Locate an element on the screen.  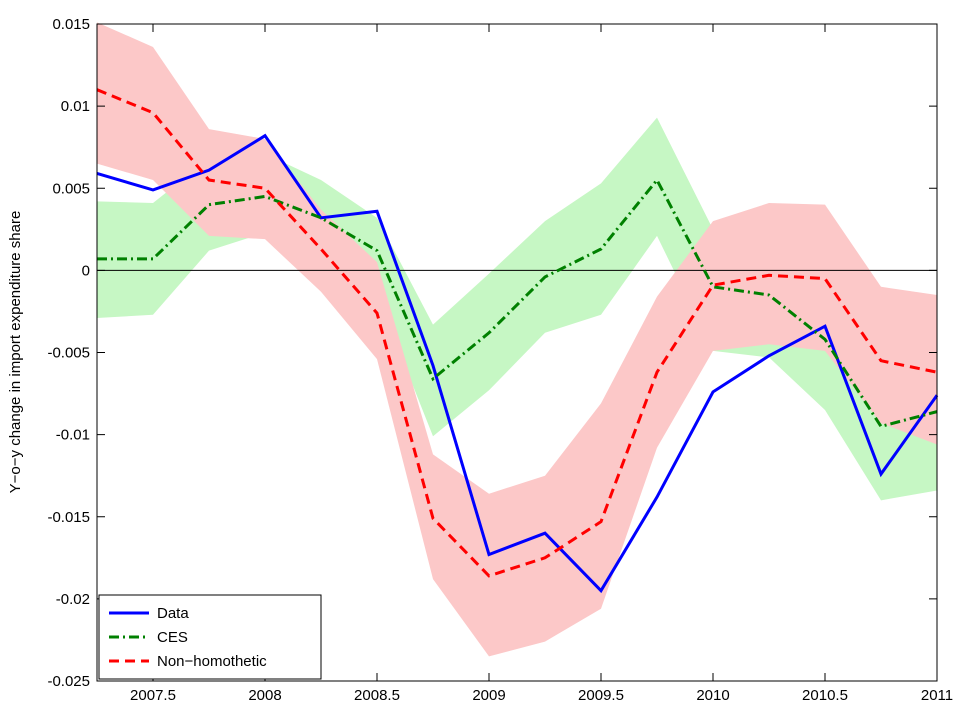
y-tick-label: 0 is located at coordinates (86, 270).